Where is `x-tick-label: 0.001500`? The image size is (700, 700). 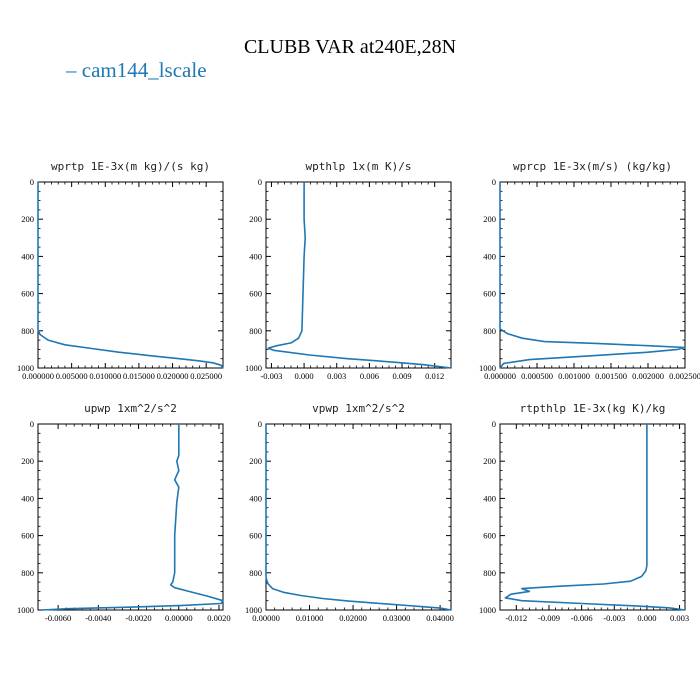
x-tick-label: 0.001500 is located at coordinates (611, 376).